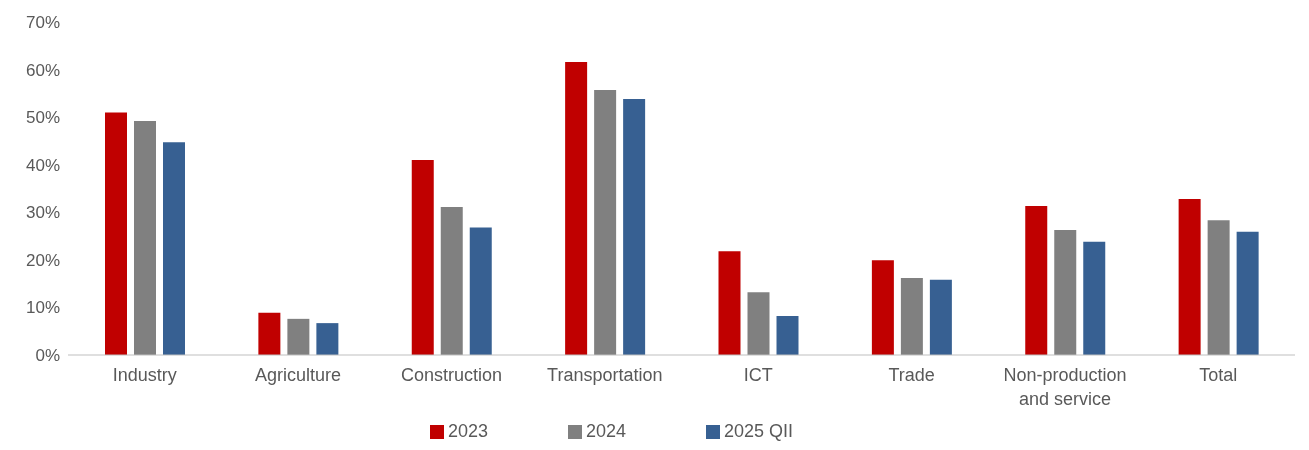  What do you see at coordinates (606, 431) in the screenshot?
I see `legend-label: 2024` at bounding box center [606, 431].